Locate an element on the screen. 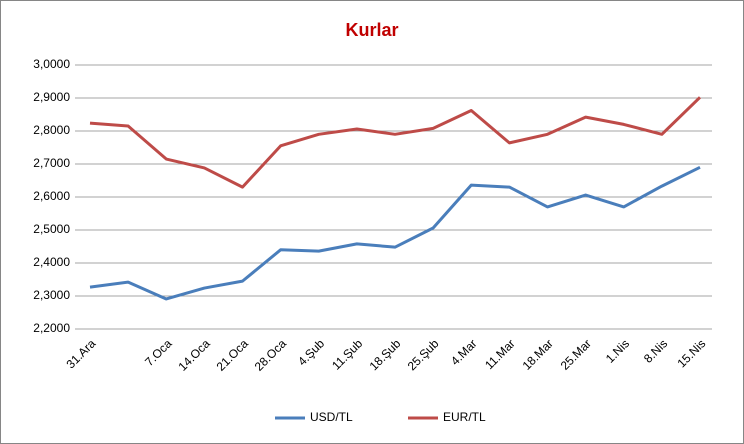 The height and width of the screenshot is (444, 744). y-tick-label: 3,0000 is located at coordinates (51, 64).